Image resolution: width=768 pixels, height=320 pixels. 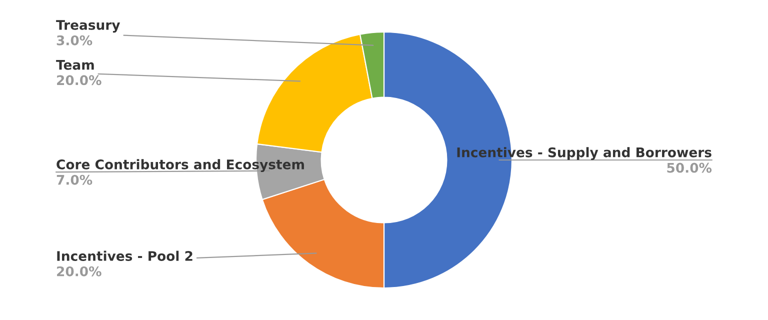 I want to click on slice-label: Incentives - Pool 2, so click(x=124, y=255).